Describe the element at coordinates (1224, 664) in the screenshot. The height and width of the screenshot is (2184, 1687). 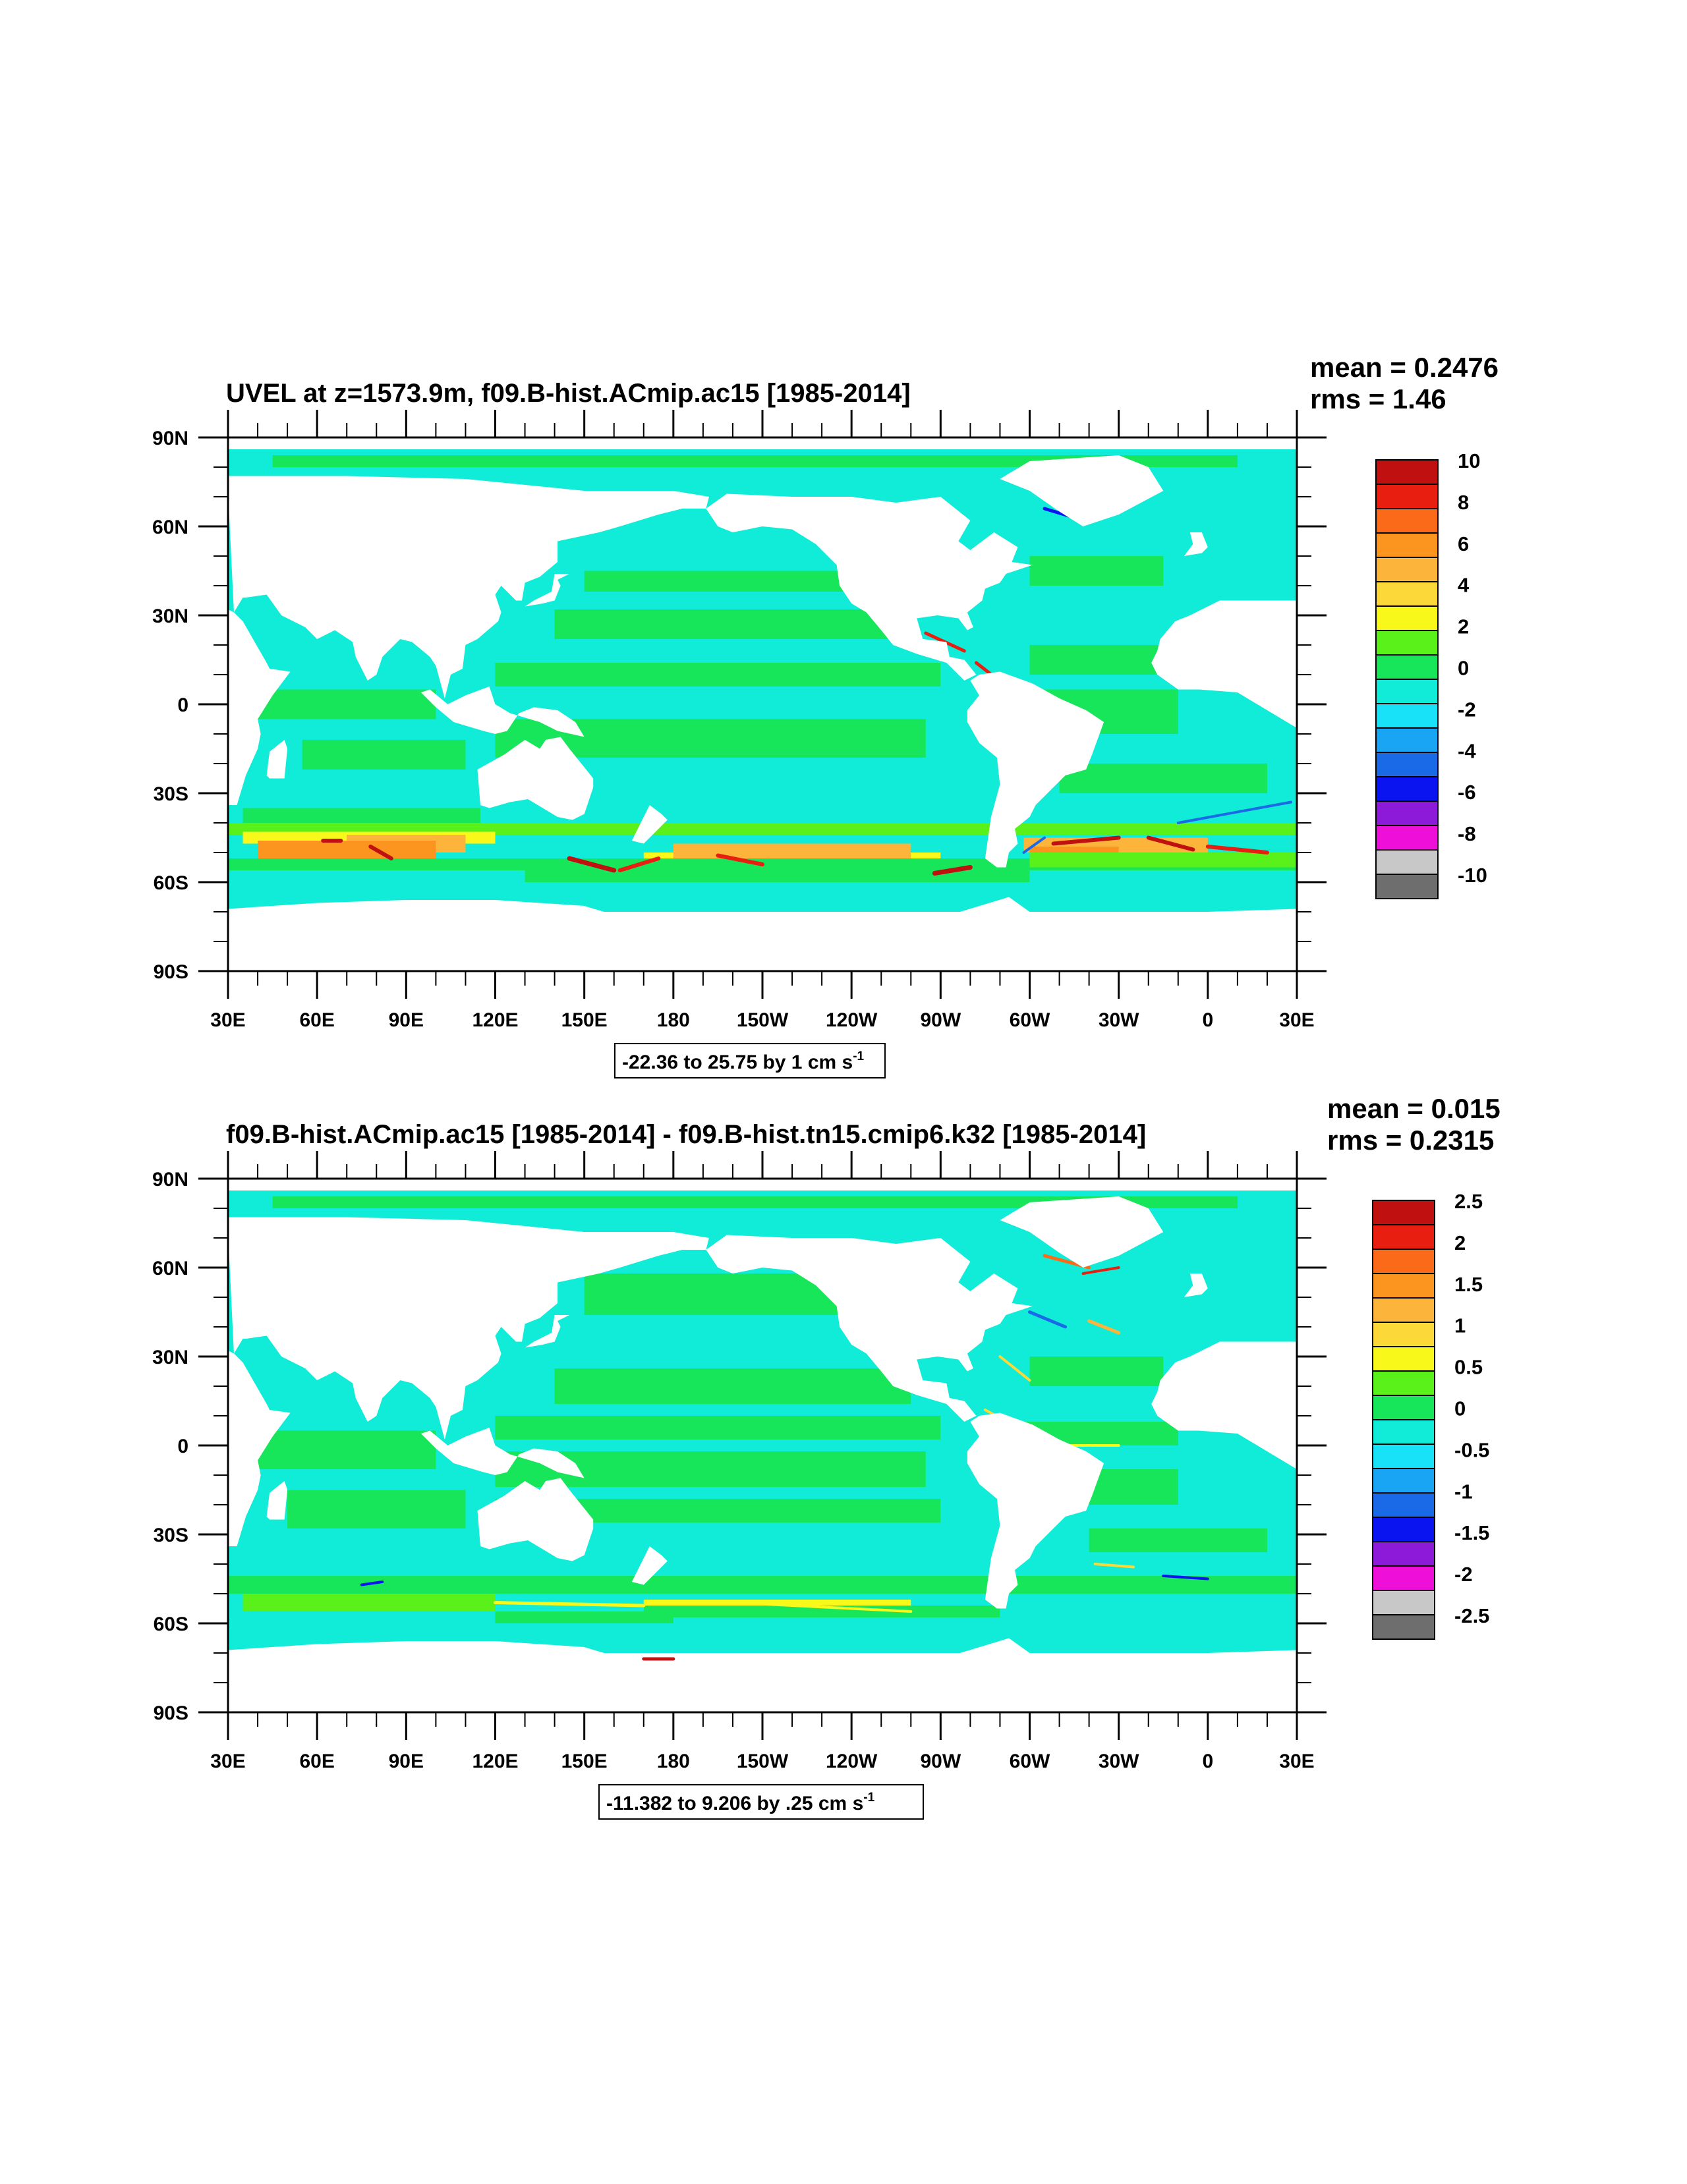
I see `land-africa-east` at that location.